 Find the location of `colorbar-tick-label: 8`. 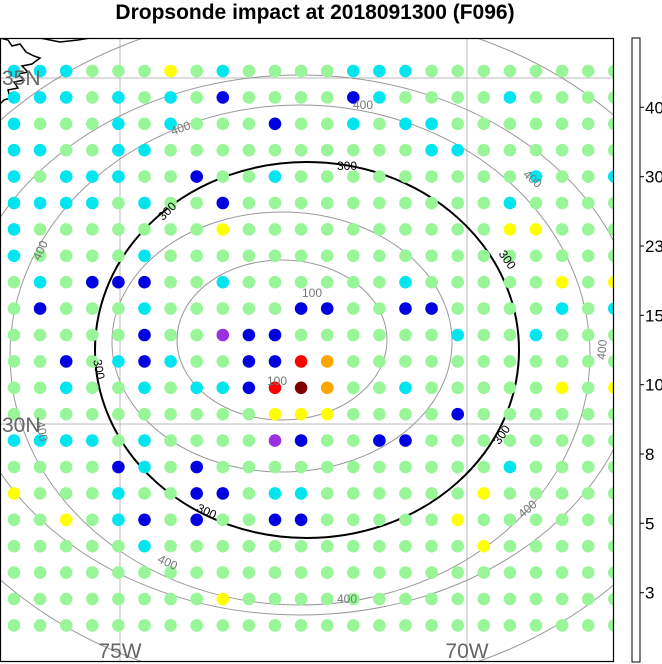

colorbar-tick-label: 8 is located at coordinates (649, 454).